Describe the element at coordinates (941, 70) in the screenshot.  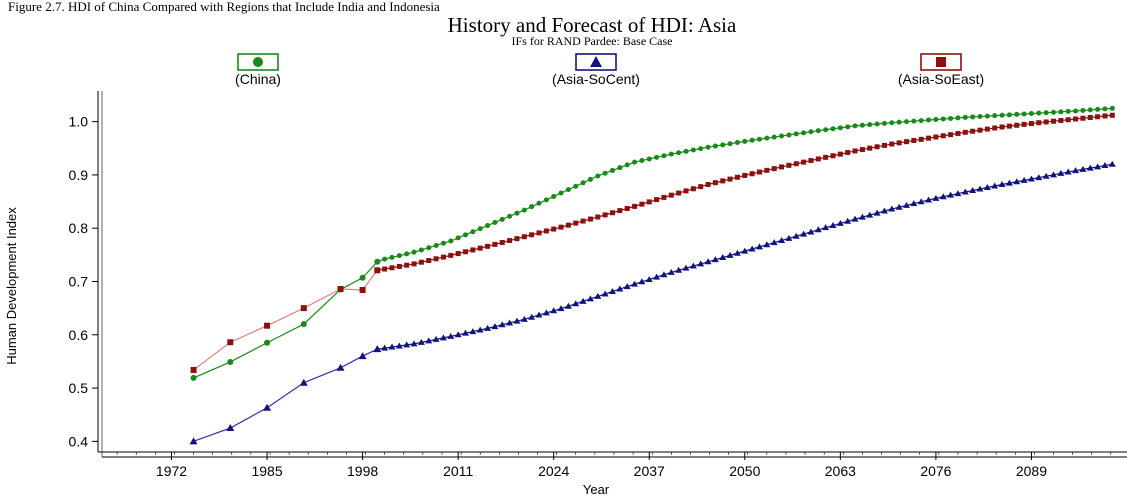
I see `legend-item: (Asia-SoEast)` at that location.